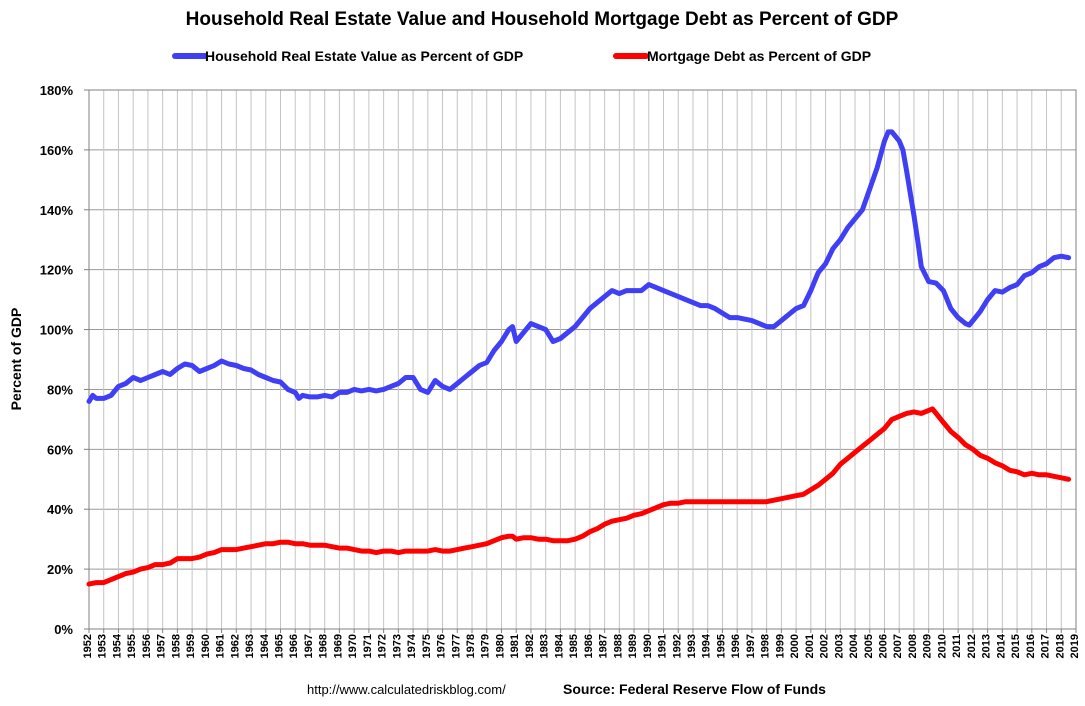 This screenshot has height=706, width=1085. Describe the element at coordinates (60, 449) in the screenshot. I see `tick-label-y: 60%` at that location.